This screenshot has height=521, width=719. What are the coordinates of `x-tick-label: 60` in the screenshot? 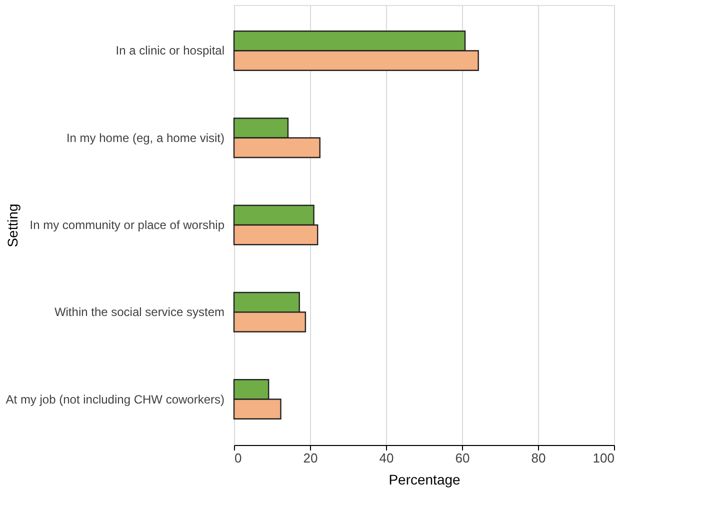 It's located at (462, 458).